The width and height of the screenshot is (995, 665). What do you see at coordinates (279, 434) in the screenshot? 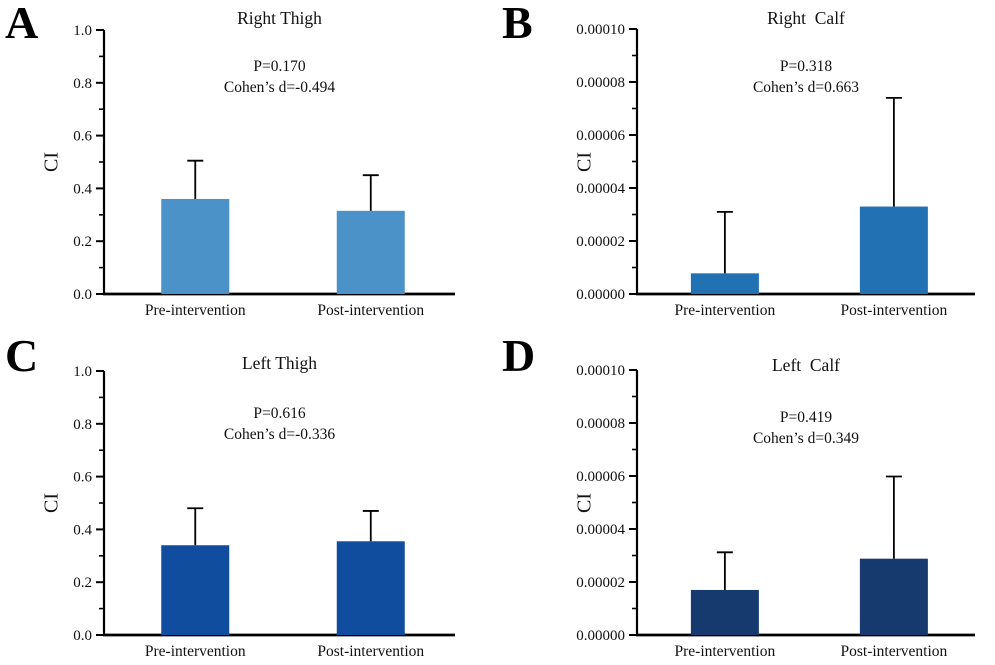
I see `cohens-d-label: Cohen’s d=-0.336` at bounding box center [279, 434].